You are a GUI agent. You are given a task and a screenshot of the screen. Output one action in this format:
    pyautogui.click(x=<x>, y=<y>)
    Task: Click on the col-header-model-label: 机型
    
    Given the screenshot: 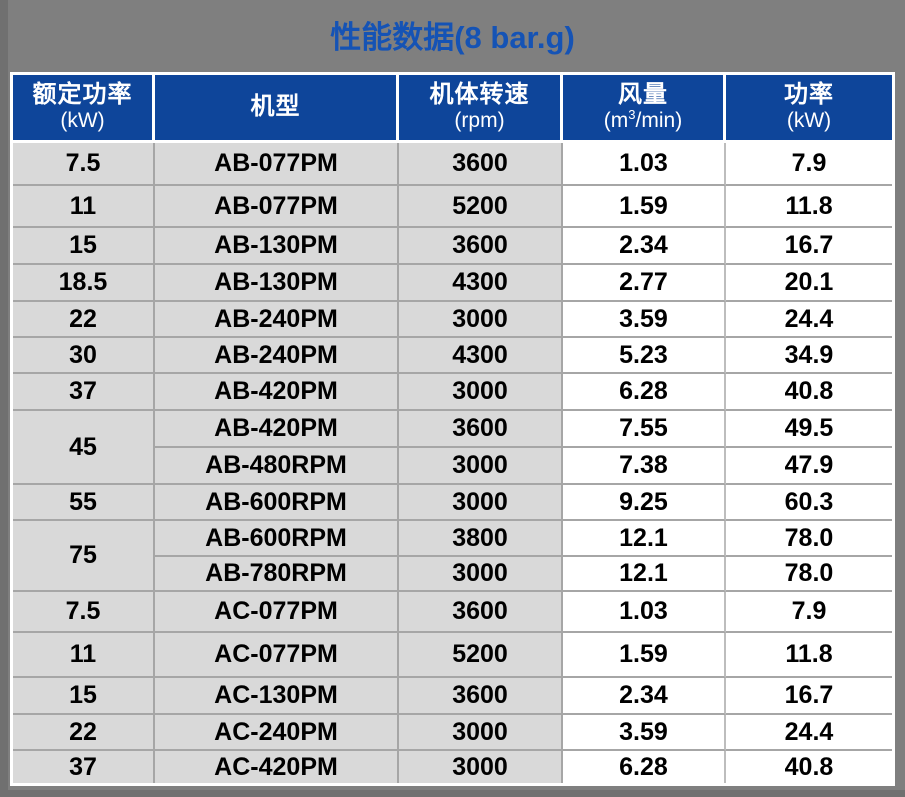 What is the action you would take?
    pyautogui.click(x=275, y=107)
    